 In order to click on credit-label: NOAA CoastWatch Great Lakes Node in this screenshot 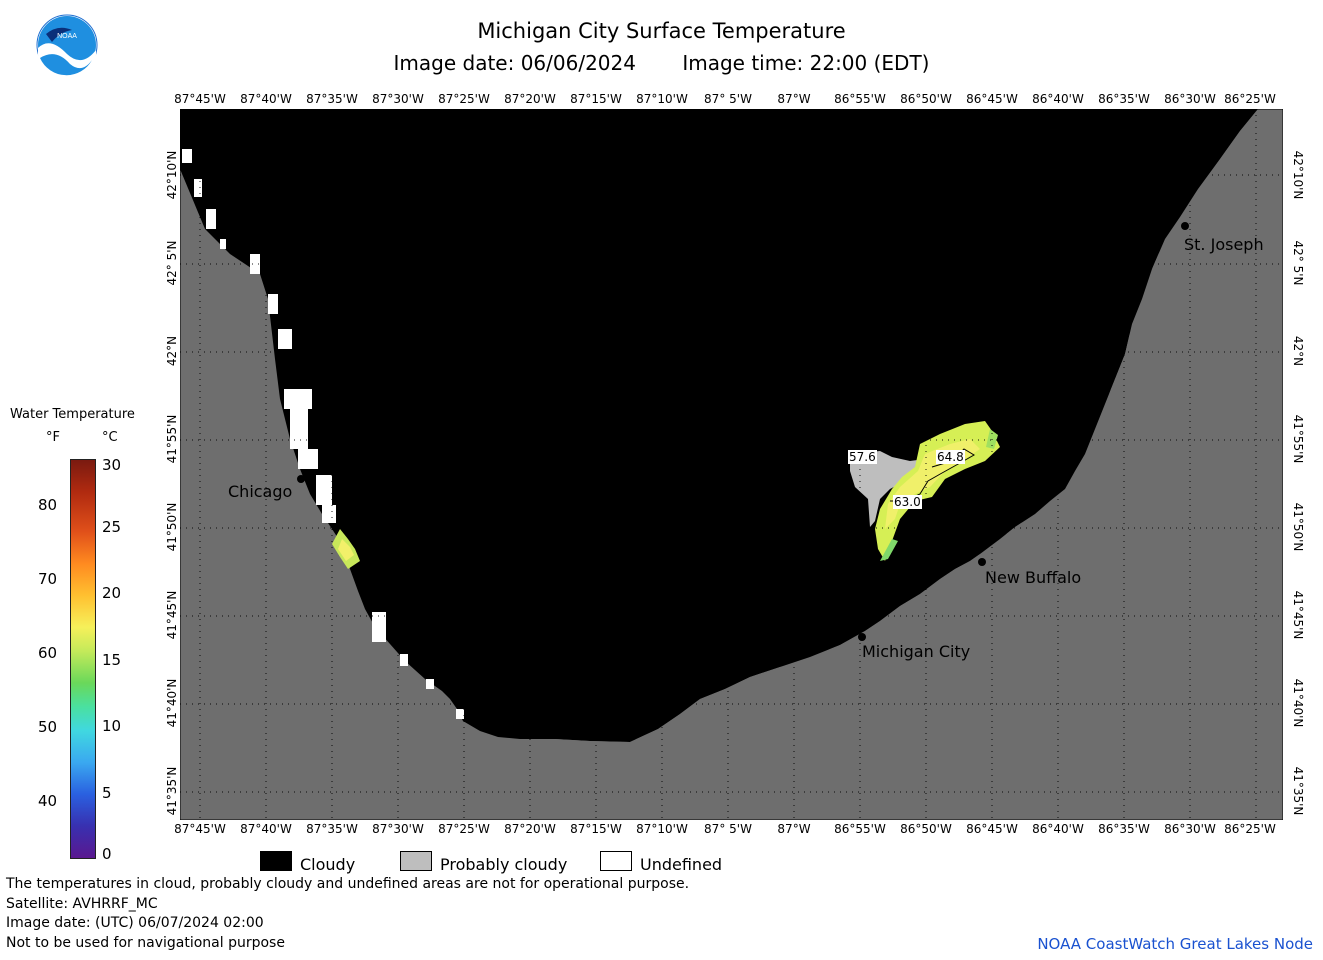, I will do `click(1175, 944)`.